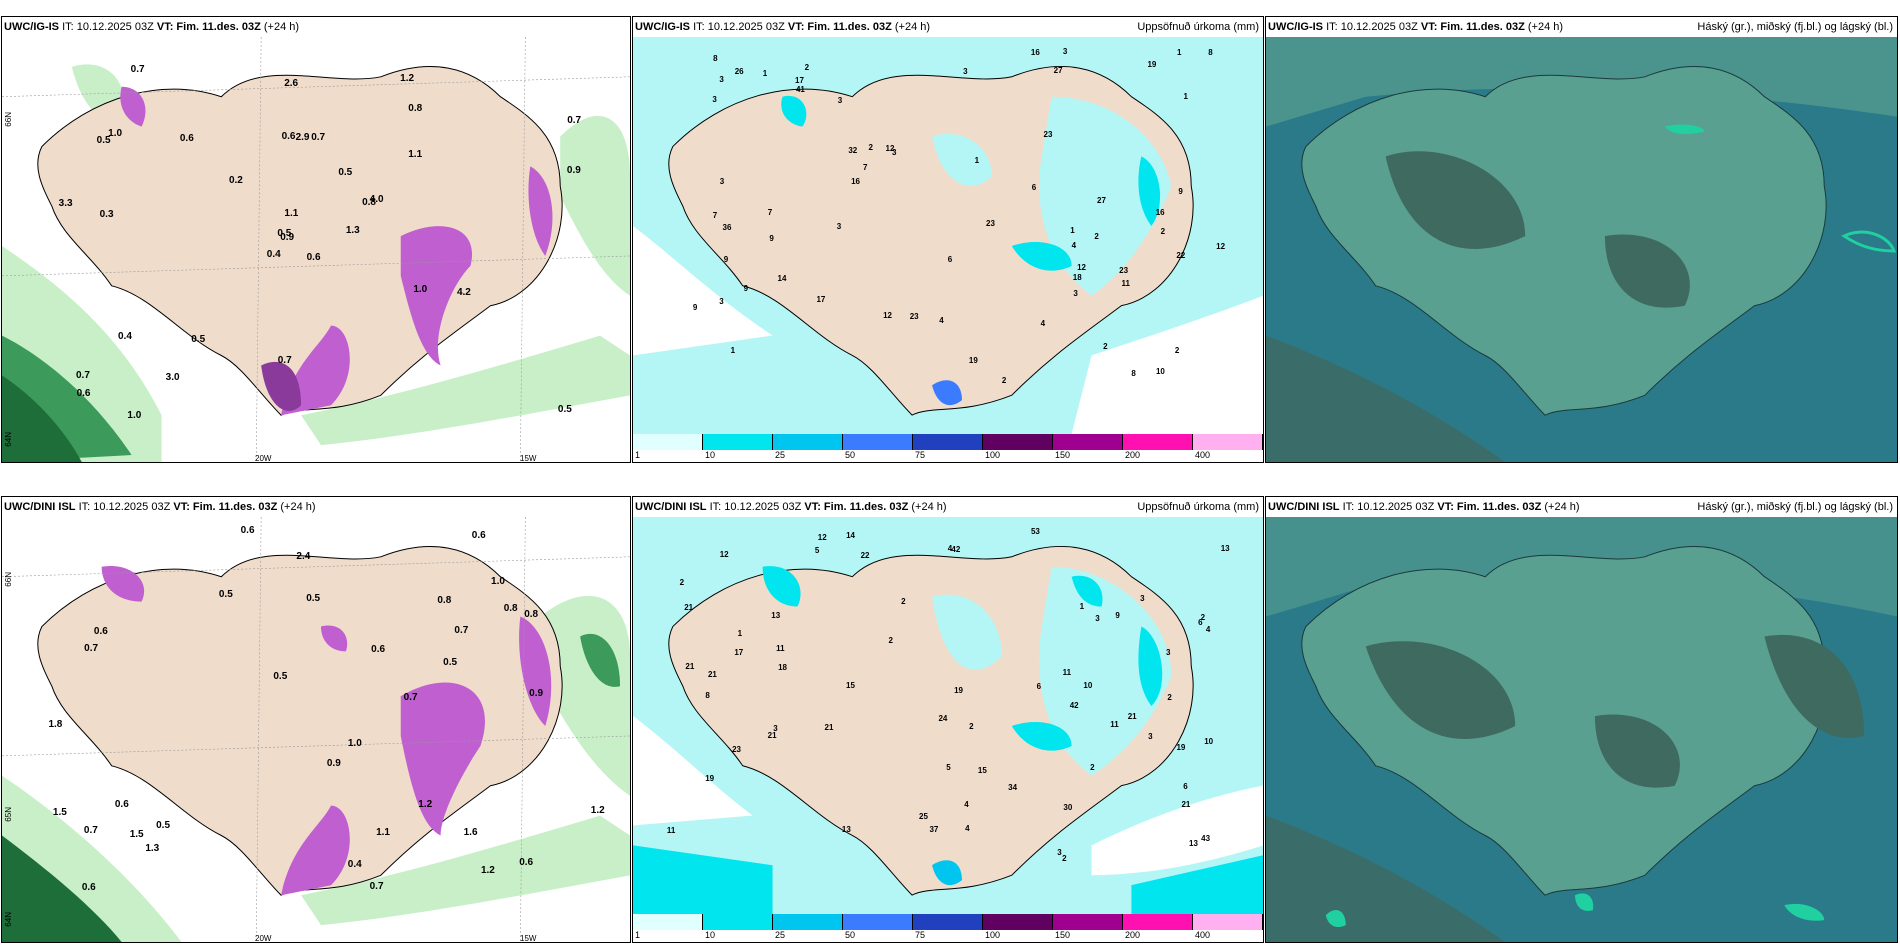 This screenshot has width=1900, height=950. I want to click on contour-value-label: 1.2, so click(425, 804).